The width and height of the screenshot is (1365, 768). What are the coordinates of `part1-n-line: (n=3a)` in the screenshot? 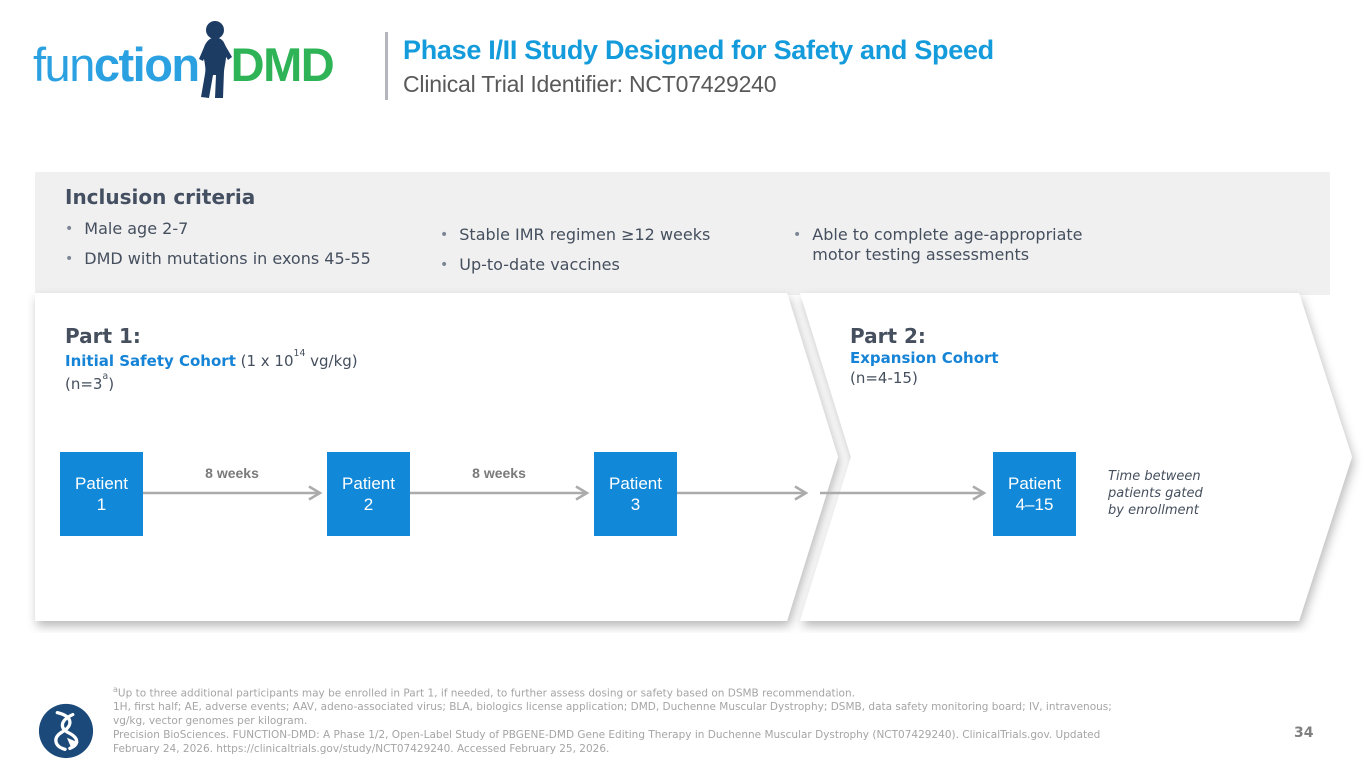 It's located at (211, 382).